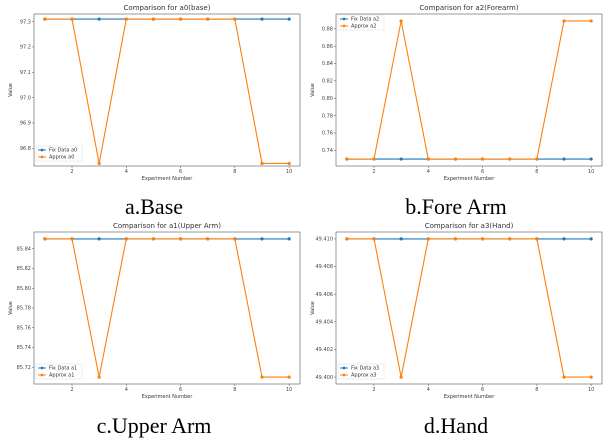  I want to click on y-axis-label: Value, so click(11, 308).